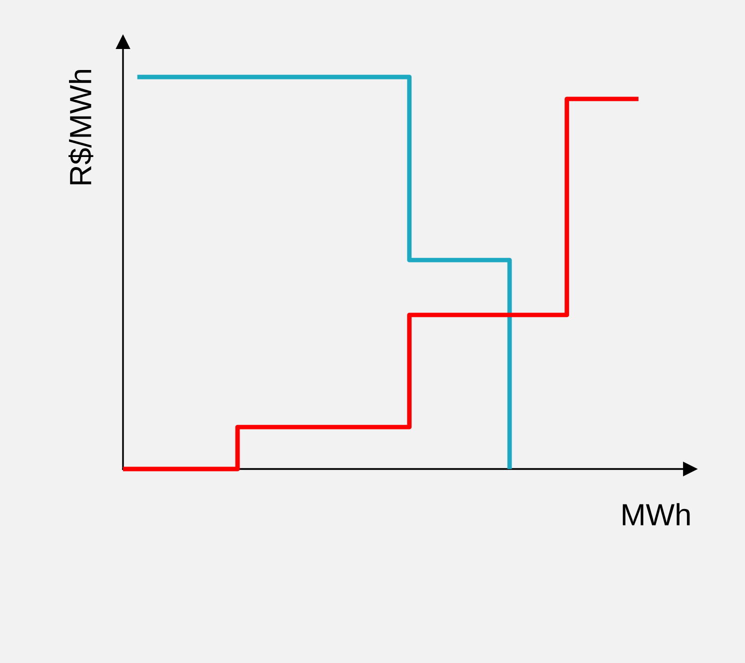 The width and height of the screenshot is (745, 663). I want to click on x-axis-title: MWh, so click(656, 514).